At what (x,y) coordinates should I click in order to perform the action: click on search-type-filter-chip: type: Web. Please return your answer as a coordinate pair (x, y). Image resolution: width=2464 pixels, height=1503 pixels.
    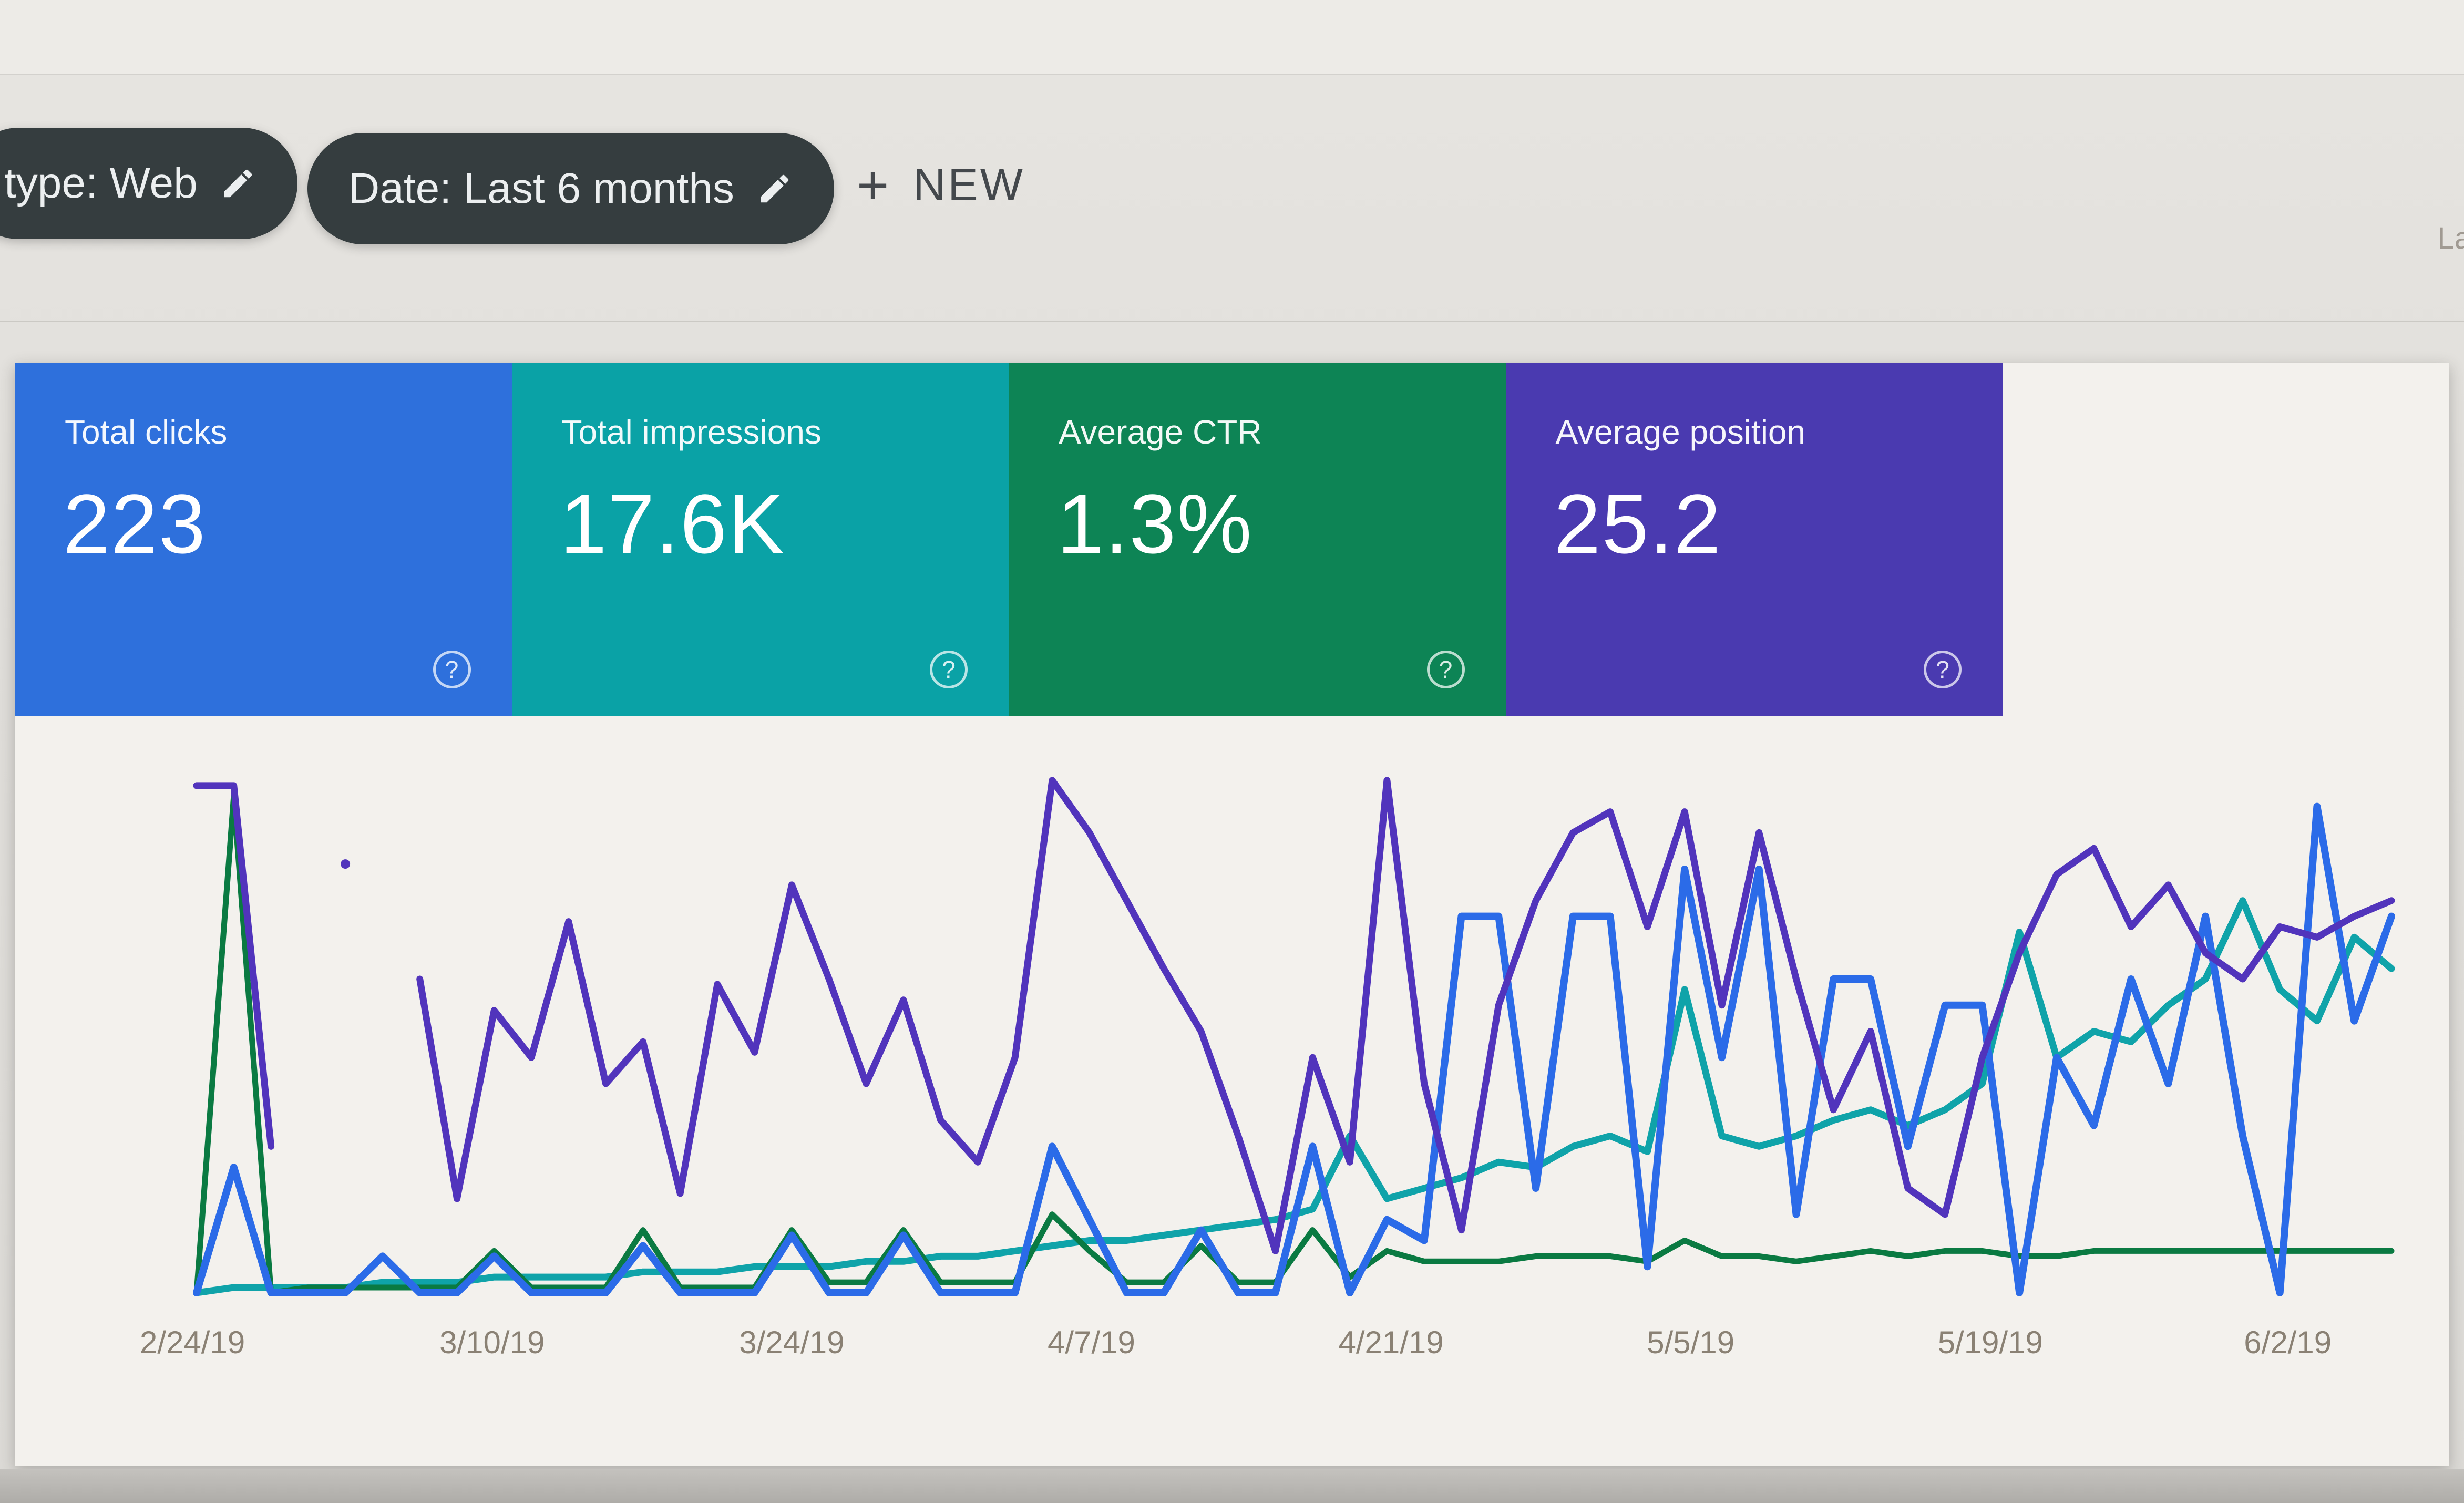
    Looking at the image, I should click on (148, 184).